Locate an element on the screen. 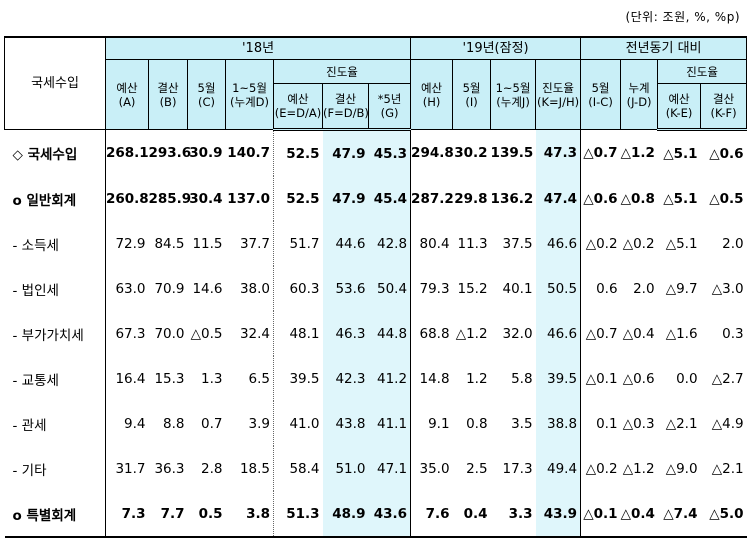 This screenshot has width=750, height=550. value-cell: 49.4 is located at coordinates (558, 468).